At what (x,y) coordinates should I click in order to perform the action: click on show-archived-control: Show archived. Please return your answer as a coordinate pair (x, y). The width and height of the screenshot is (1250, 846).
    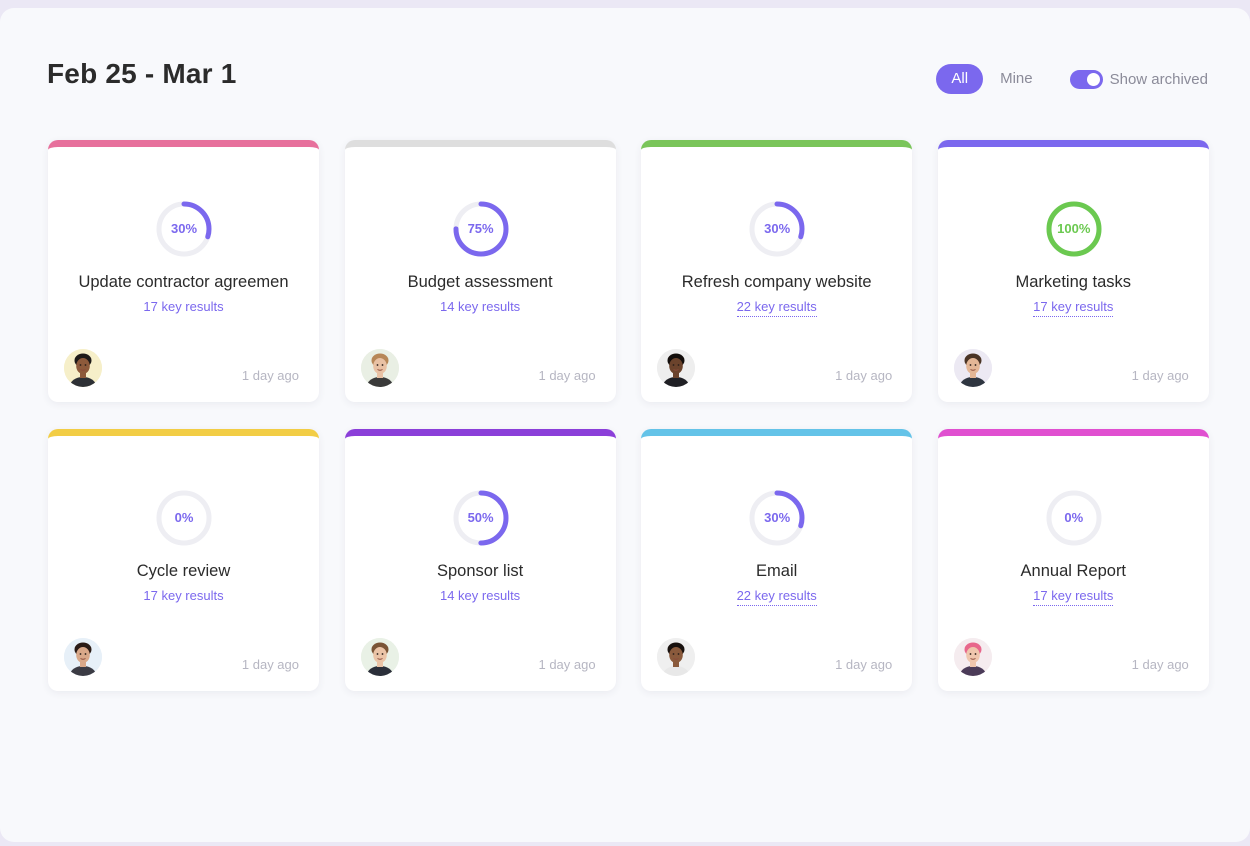
    Looking at the image, I should click on (1138, 79).